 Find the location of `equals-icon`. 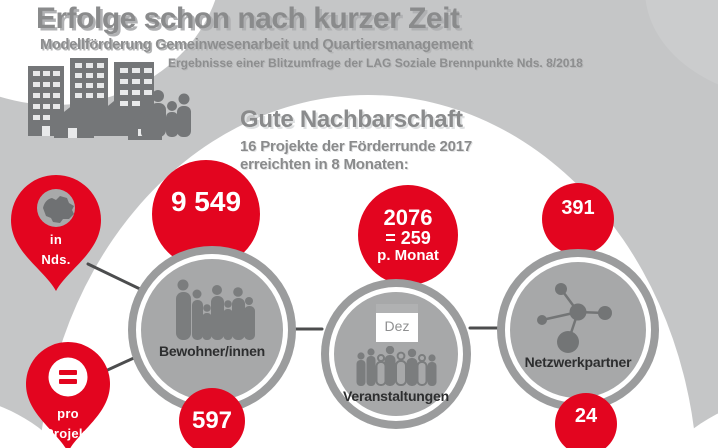

equals-icon is located at coordinates (68, 377).